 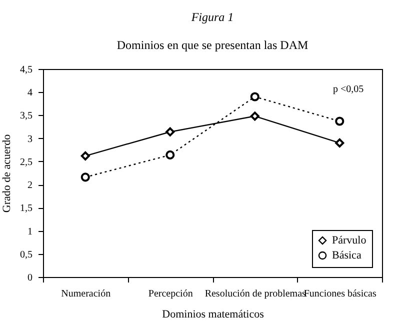 I want to click on y-tick-label: 2, so click(x=30, y=186).